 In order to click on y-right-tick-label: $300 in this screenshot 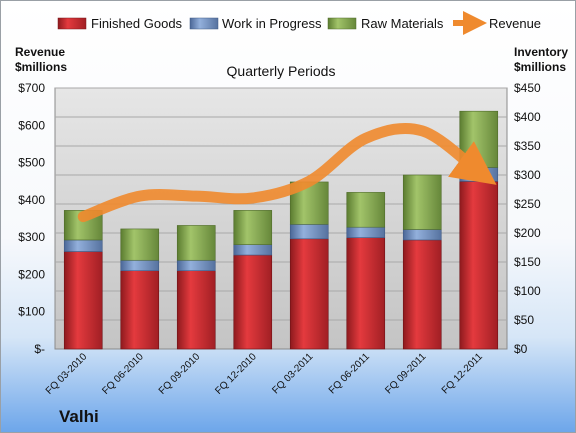, I will do `click(527, 175)`.